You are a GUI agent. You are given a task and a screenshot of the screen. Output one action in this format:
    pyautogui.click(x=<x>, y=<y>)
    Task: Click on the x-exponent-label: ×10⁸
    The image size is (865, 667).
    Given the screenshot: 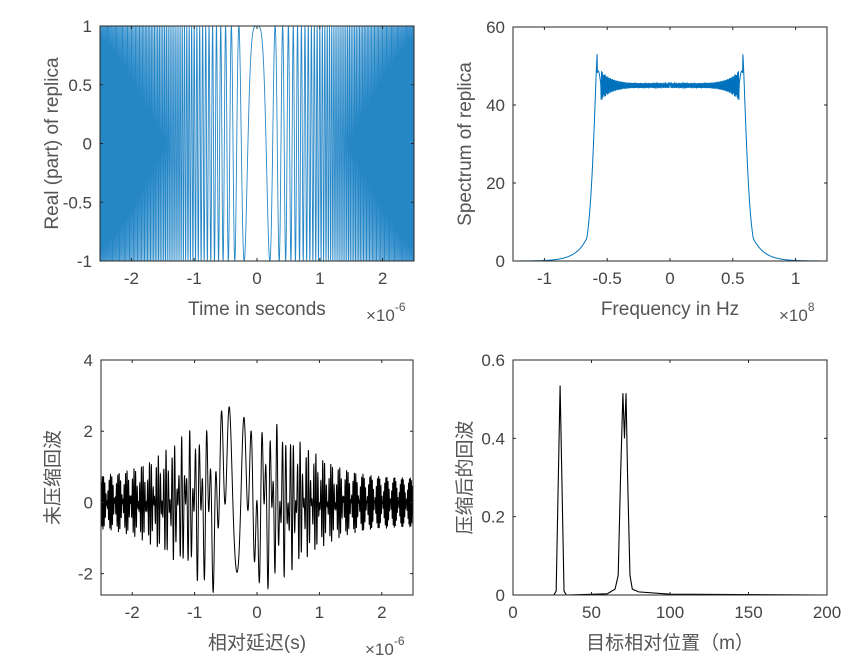 What is the action you would take?
    pyautogui.click(x=797, y=312)
    